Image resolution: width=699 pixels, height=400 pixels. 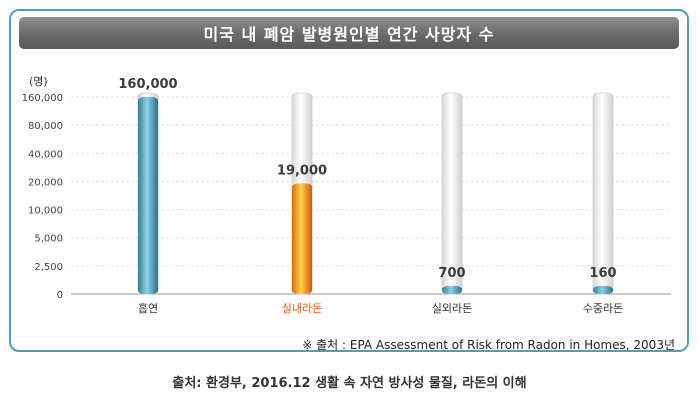 What do you see at coordinates (603, 308) in the screenshot?
I see `x-tick-label: 수중라돈` at bounding box center [603, 308].